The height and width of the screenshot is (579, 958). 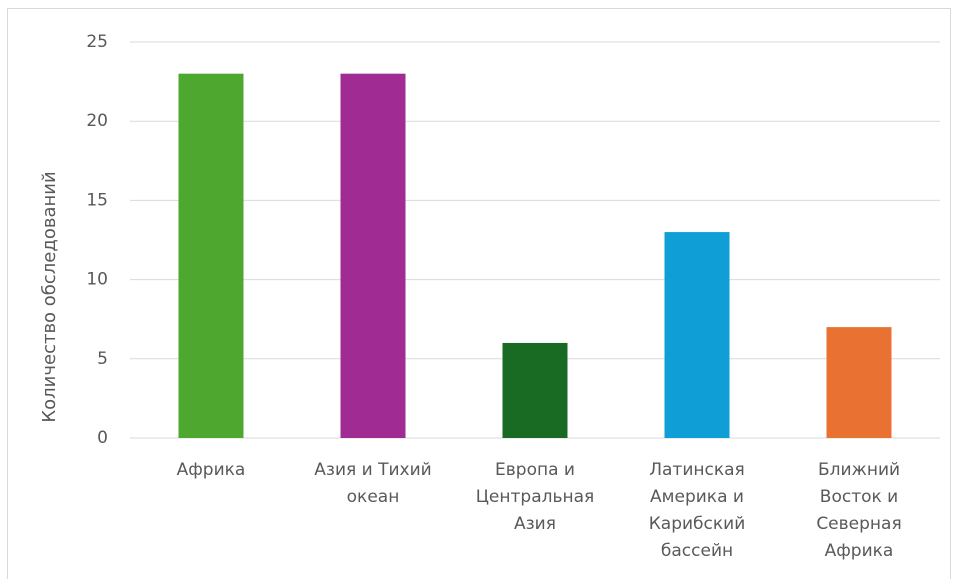 What do you see at coordinates (97, 280) in the screenshot?
I see `y-tick-label: 10` at bounding box center [97, 280].